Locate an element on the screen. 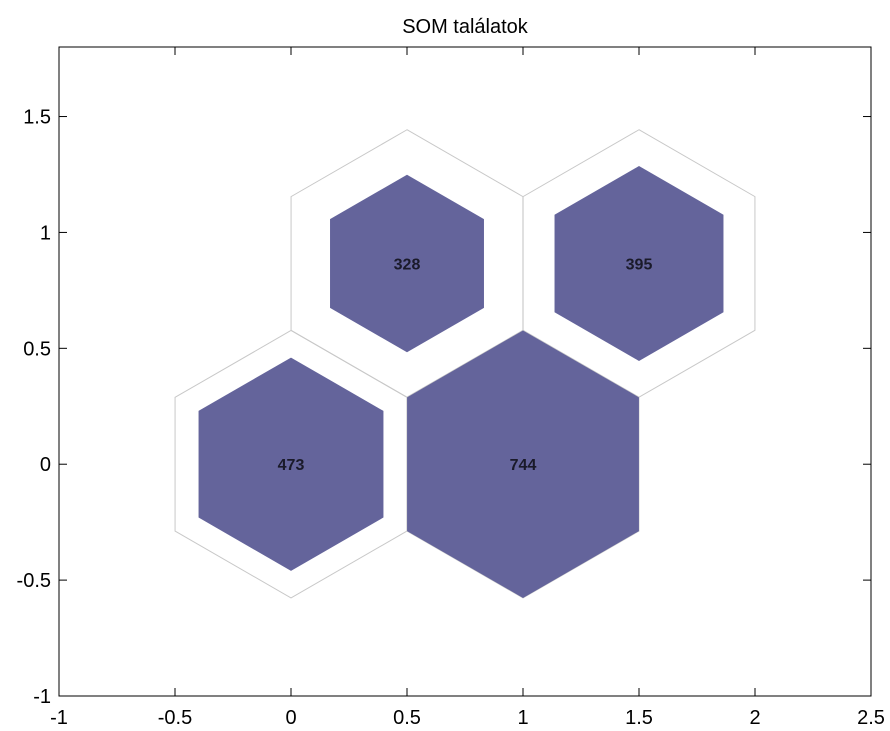  y-tick-label: 1.5 is located at coordinates (37, 118).